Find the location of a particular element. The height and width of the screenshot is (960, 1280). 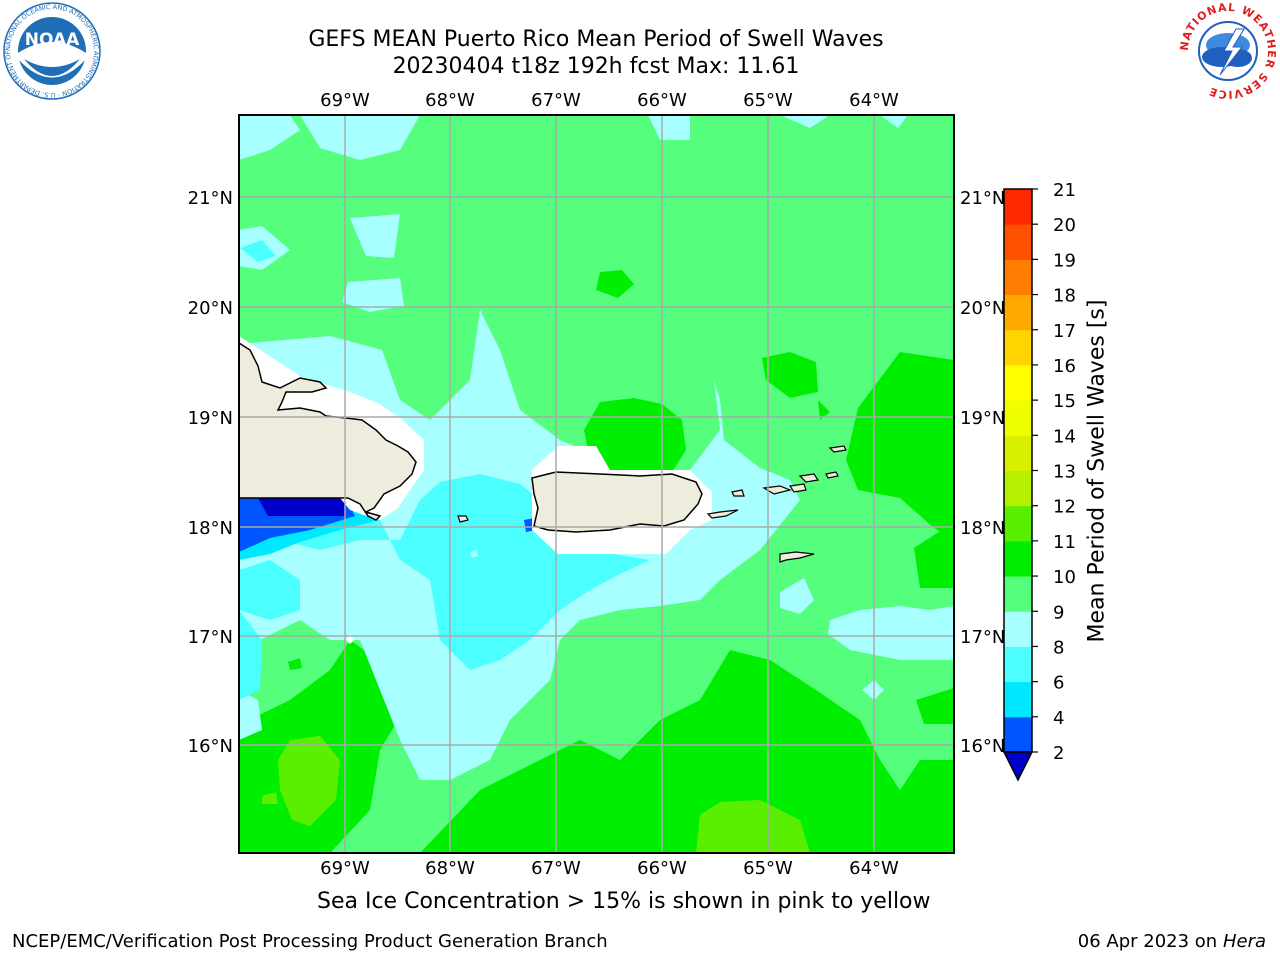

lat-label-left: 16°N is located at coordinates (210, 746).